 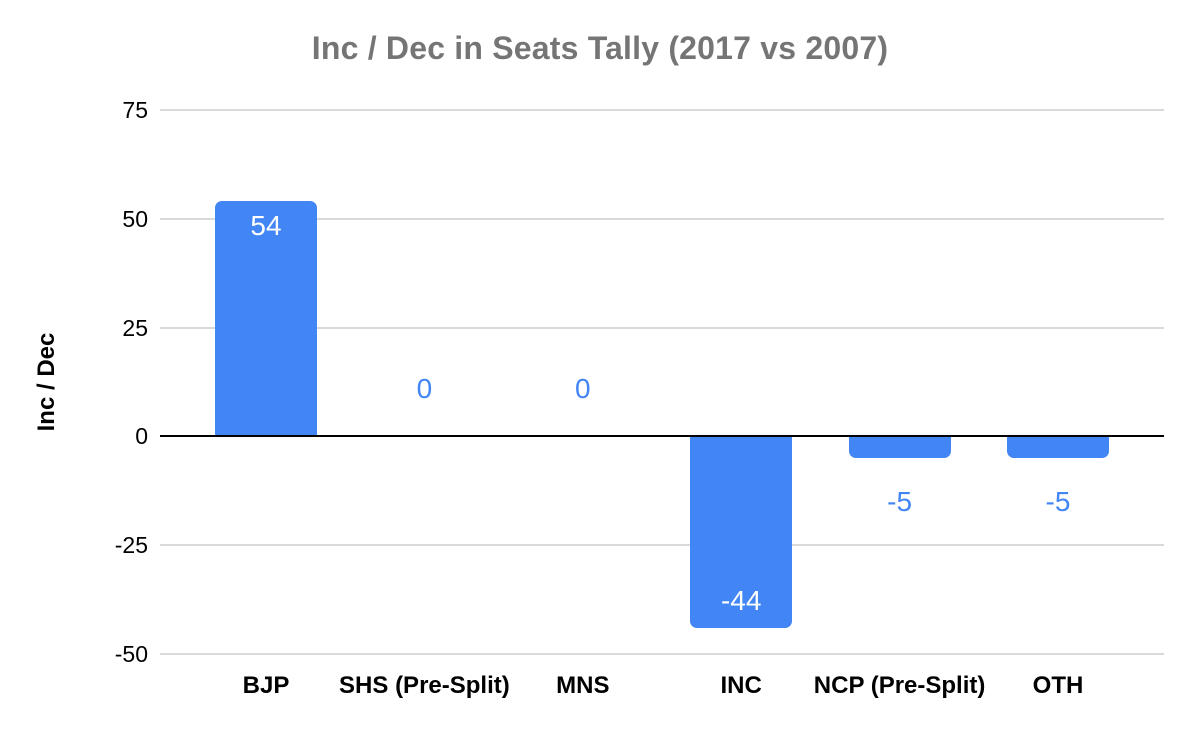 What do you see at coordinates (131, 545) in the screenshot?
I see `y-tick-label: -25` at bounding box center [131, 545].